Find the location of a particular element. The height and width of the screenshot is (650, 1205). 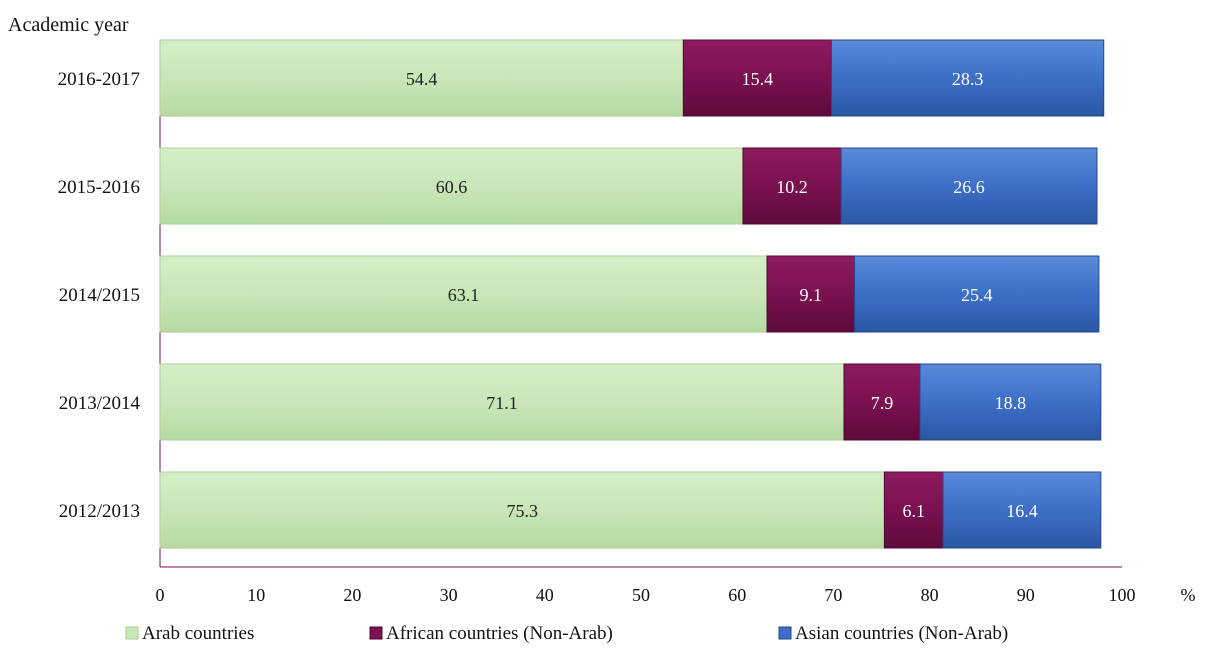

data-label: 54.4 is located at coordinates (422, 79).